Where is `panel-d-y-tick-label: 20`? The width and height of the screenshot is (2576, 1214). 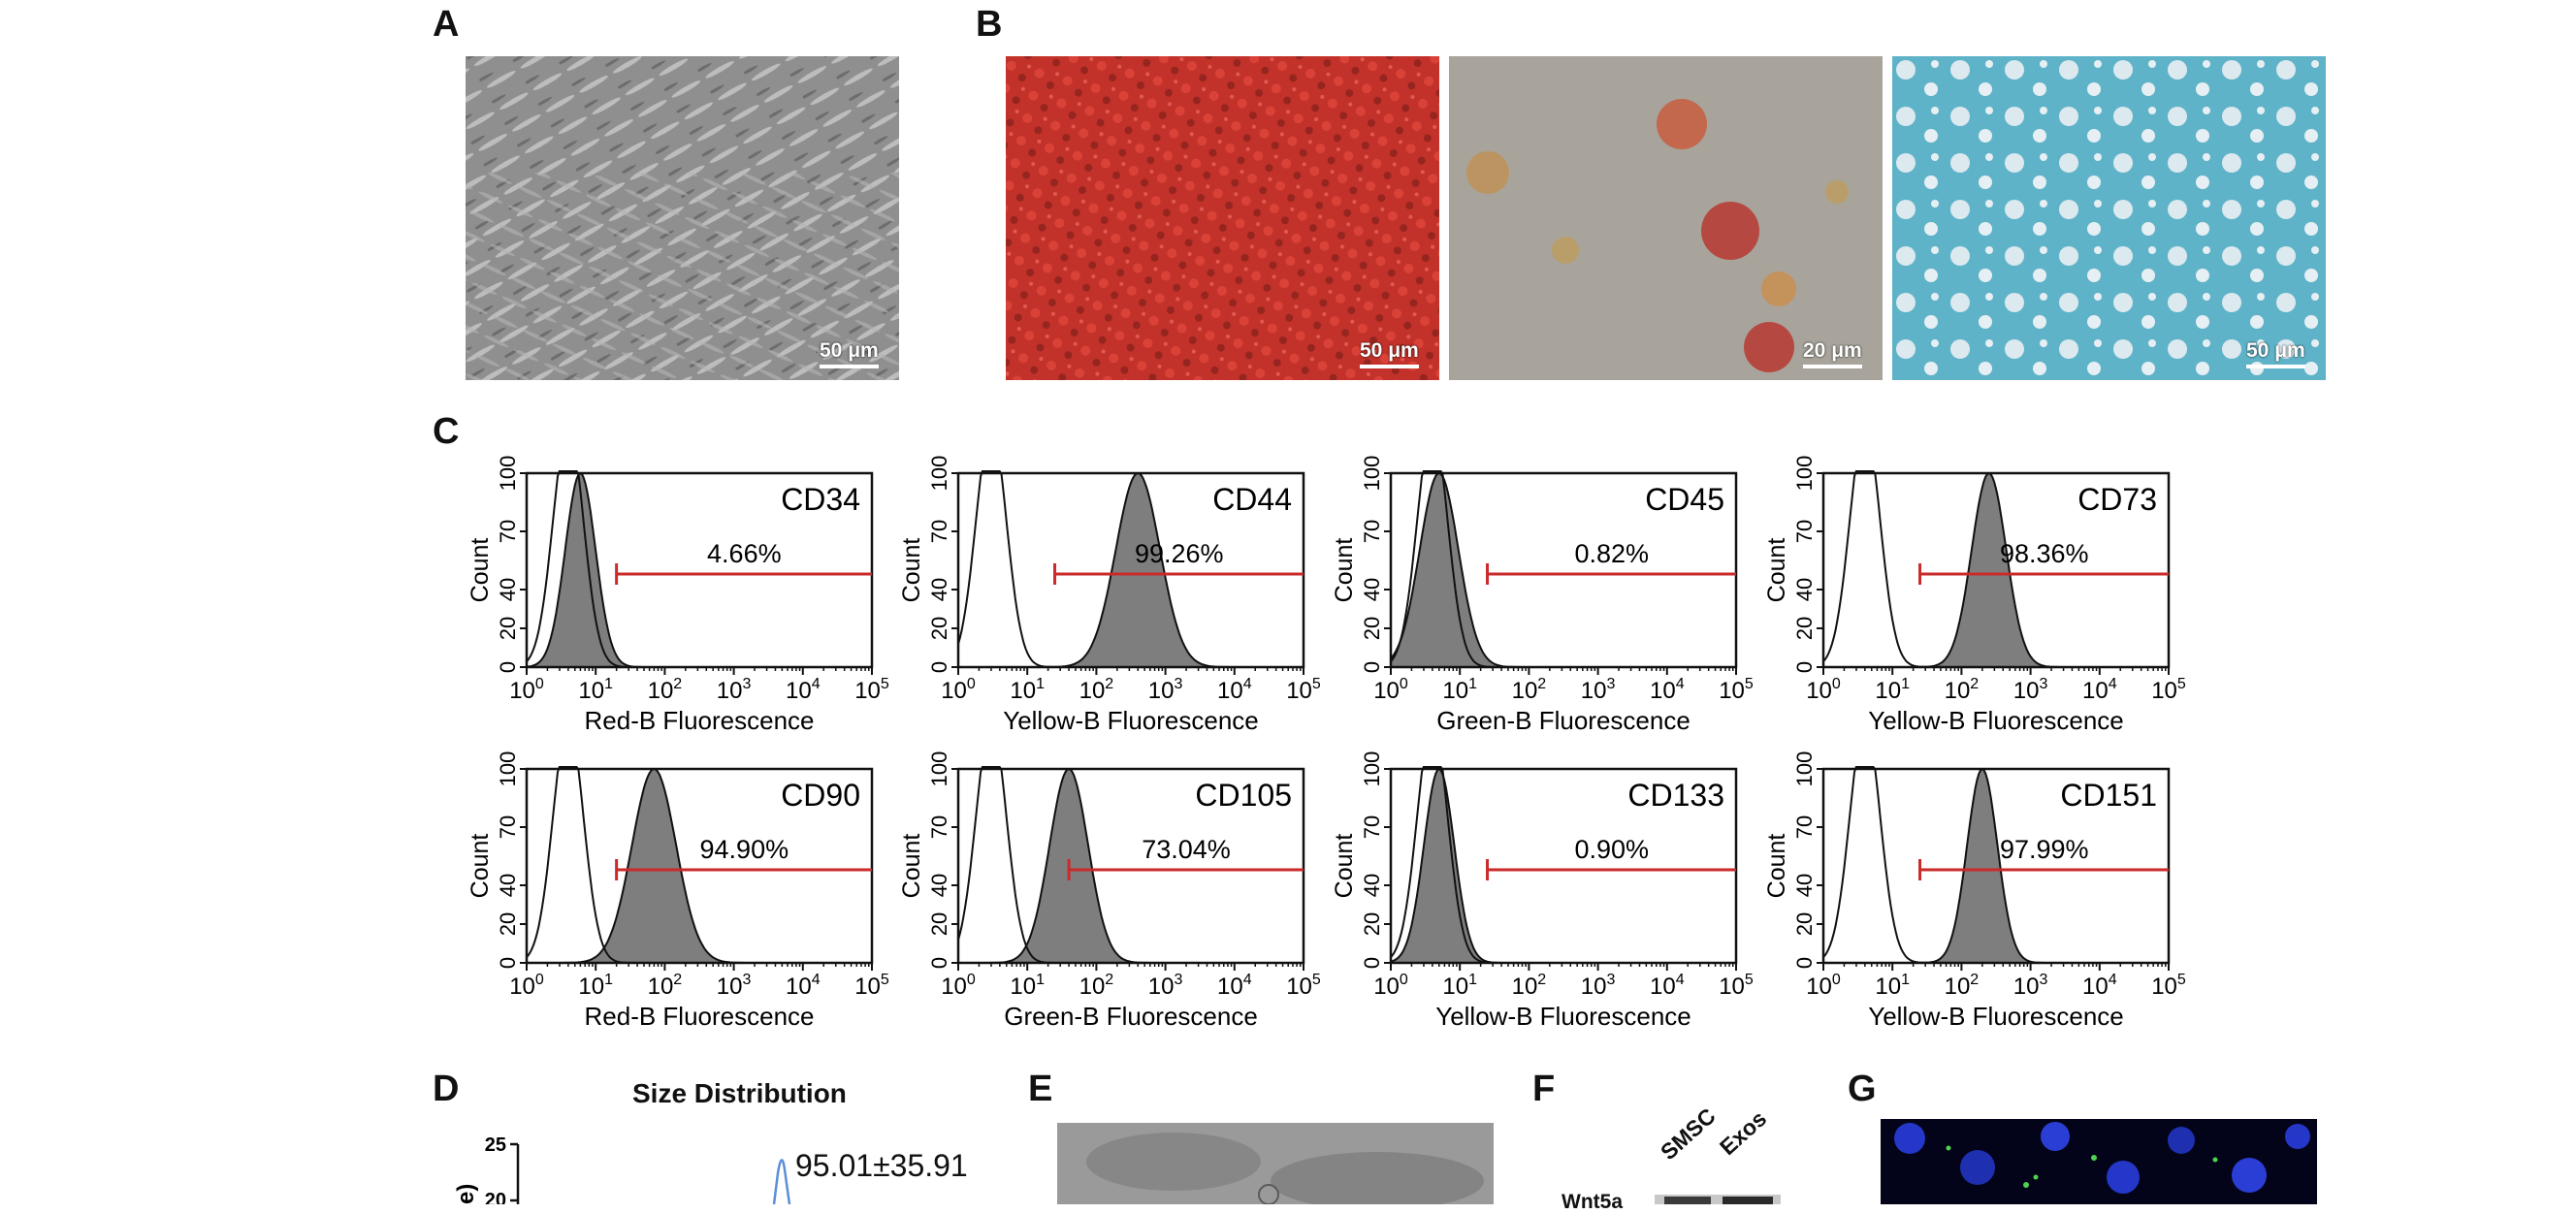
panel-d-y-tick-label: 20 is located at coordinates (495, 1197).